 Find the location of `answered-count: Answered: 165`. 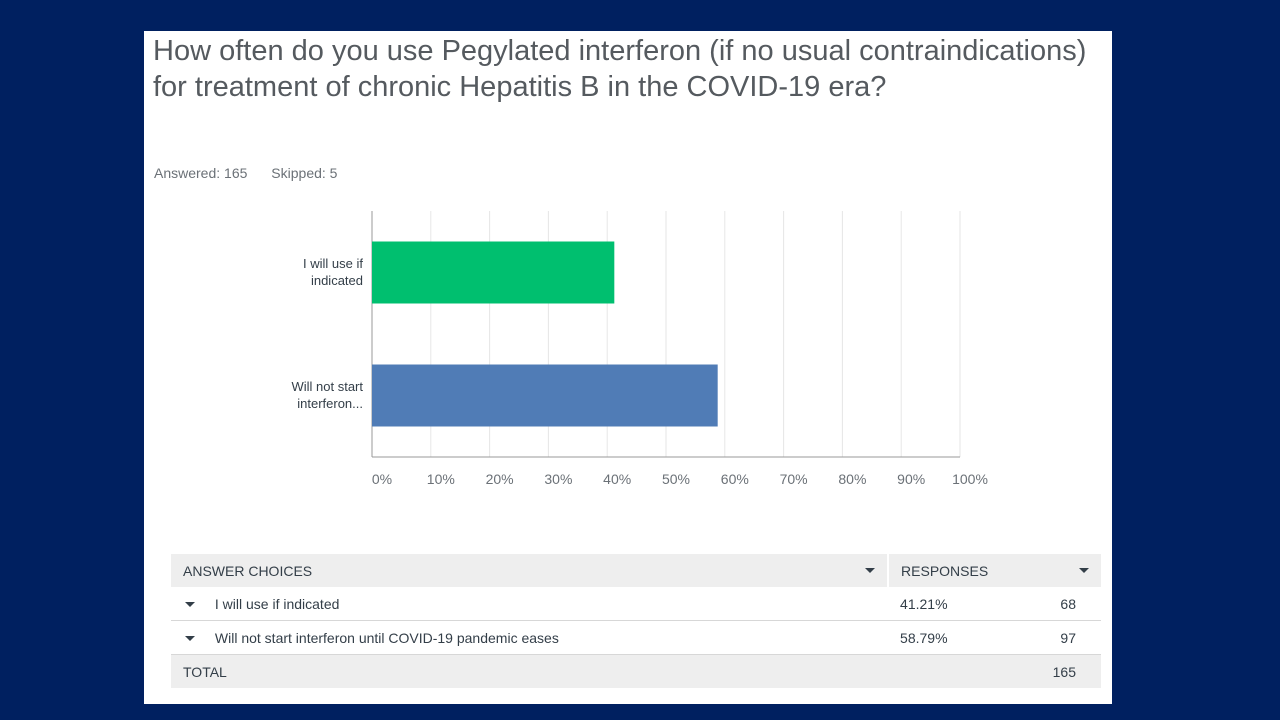

answered-count: Answered: 165 is located at coordinates (201, 173).